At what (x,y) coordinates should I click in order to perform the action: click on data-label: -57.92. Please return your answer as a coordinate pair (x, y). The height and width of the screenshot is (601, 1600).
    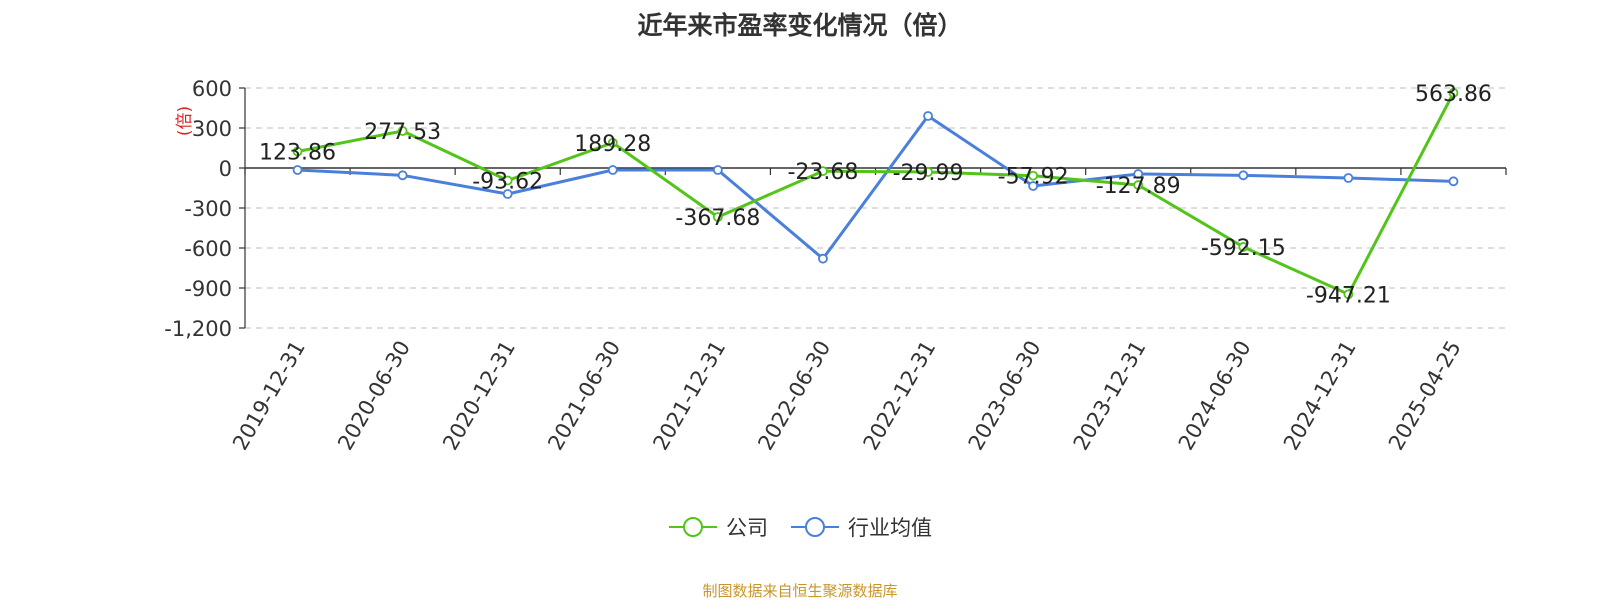
    Looking at the image, I should click on (1033, 177).